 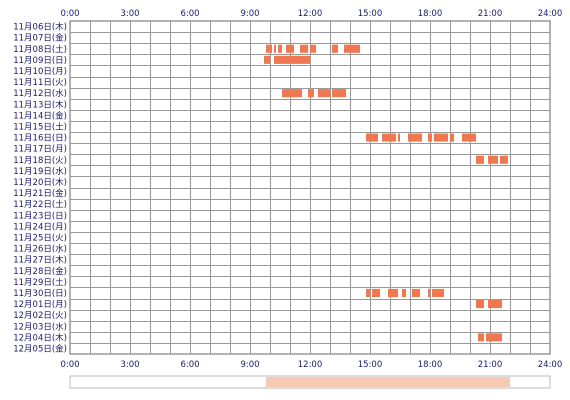 What do you see at coordinates (40, 161) in the screenshot?
I see `row-label: 11月18日(火)` at bounding box center [40, 161].